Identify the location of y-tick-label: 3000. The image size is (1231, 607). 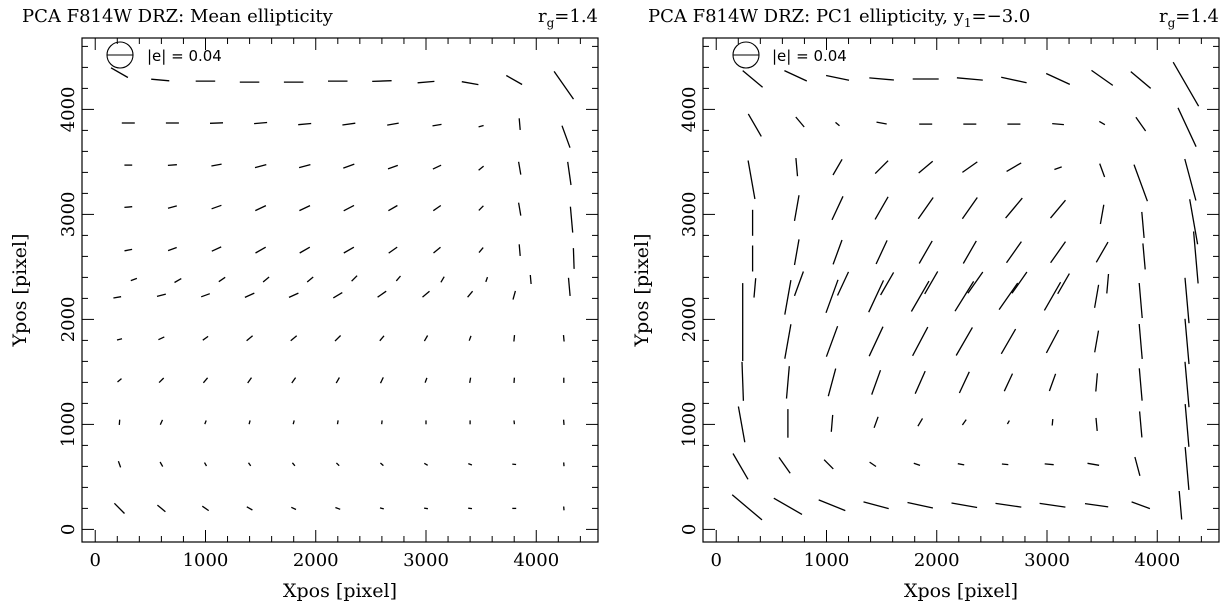
(68, 214).